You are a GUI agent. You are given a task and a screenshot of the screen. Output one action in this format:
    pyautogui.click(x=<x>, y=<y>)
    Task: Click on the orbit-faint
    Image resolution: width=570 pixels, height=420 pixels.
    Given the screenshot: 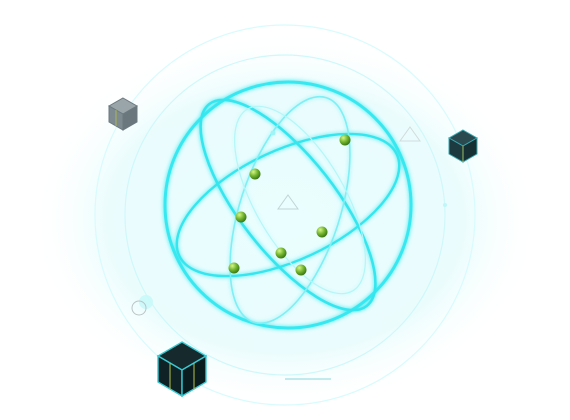 What is the action you would take?
    pyautogui.click(x=300, y=200)
    